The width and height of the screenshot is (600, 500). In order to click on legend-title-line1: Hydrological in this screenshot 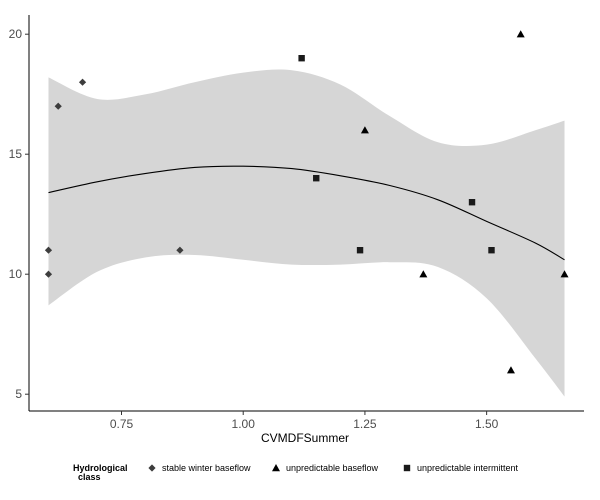, I will do `click(100, 468)`.